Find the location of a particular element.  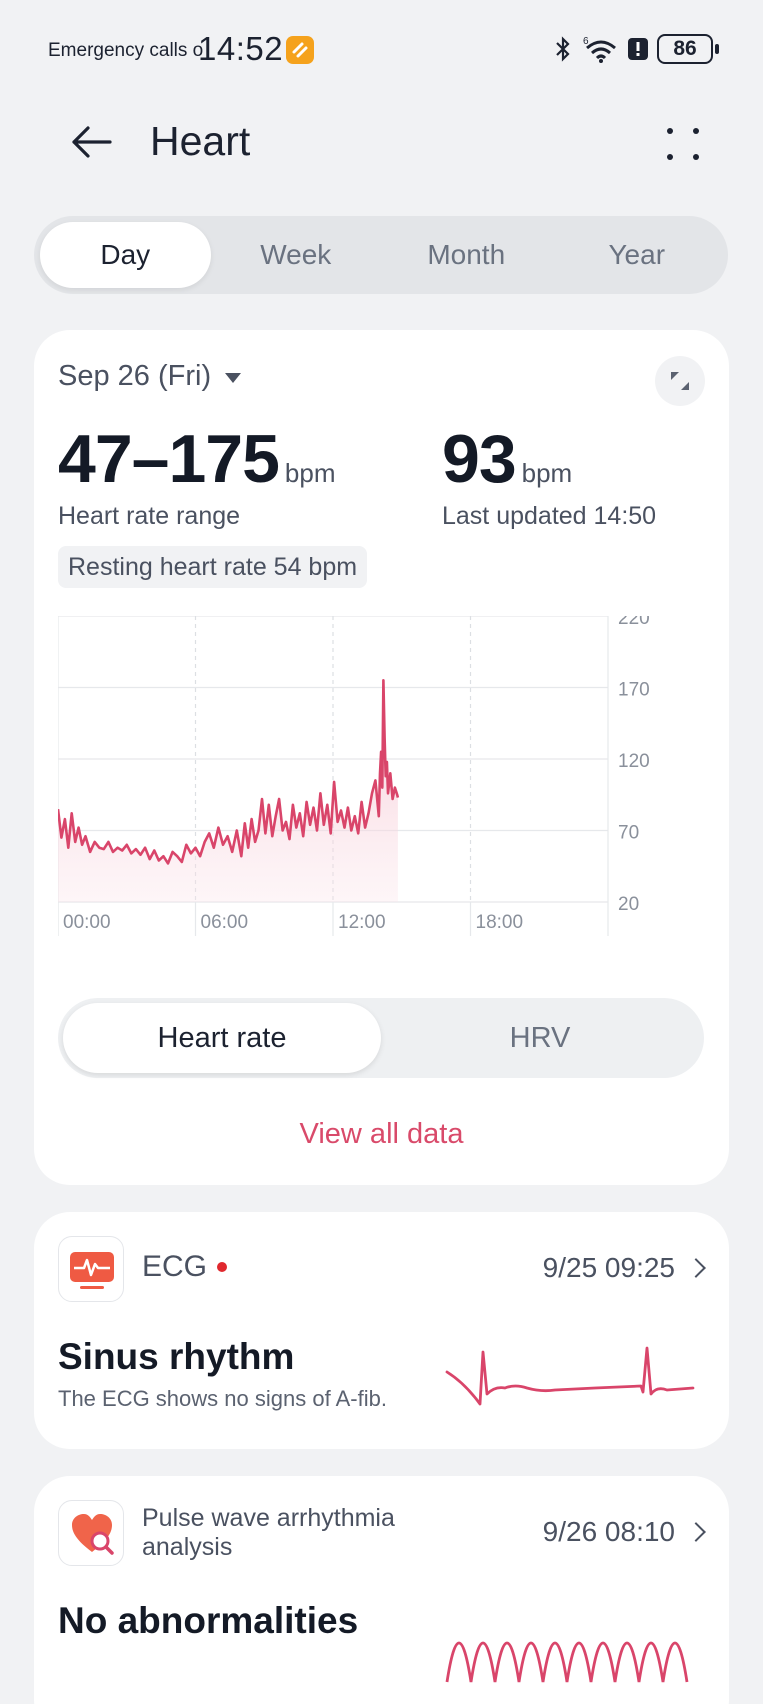

x-tick-label: 06:00 is located at coordinates (225, 922).